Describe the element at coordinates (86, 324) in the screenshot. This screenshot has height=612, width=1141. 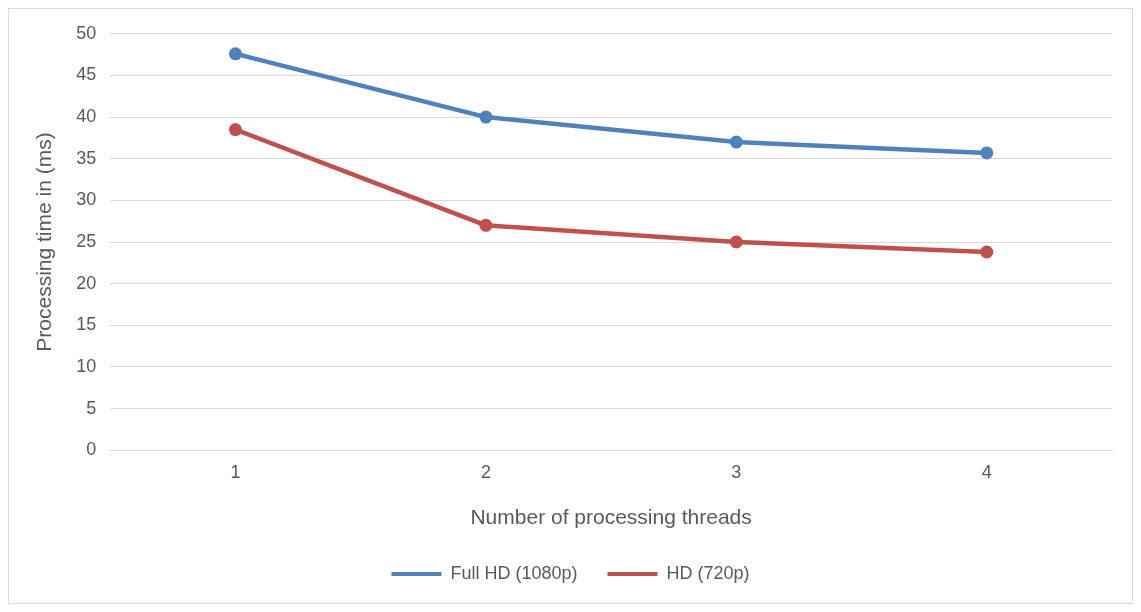
I see `y-tick-label: 15` at that location.